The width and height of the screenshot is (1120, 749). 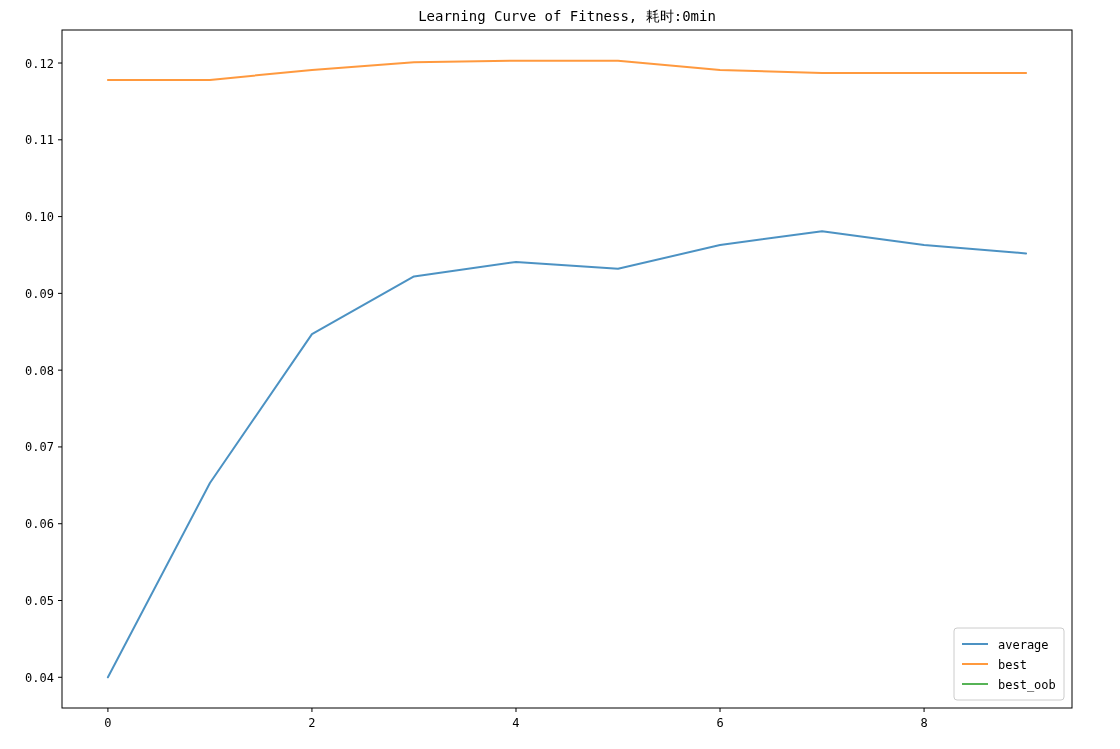 I want to click on x-tick-label: 4, so click(x=516, y=723).